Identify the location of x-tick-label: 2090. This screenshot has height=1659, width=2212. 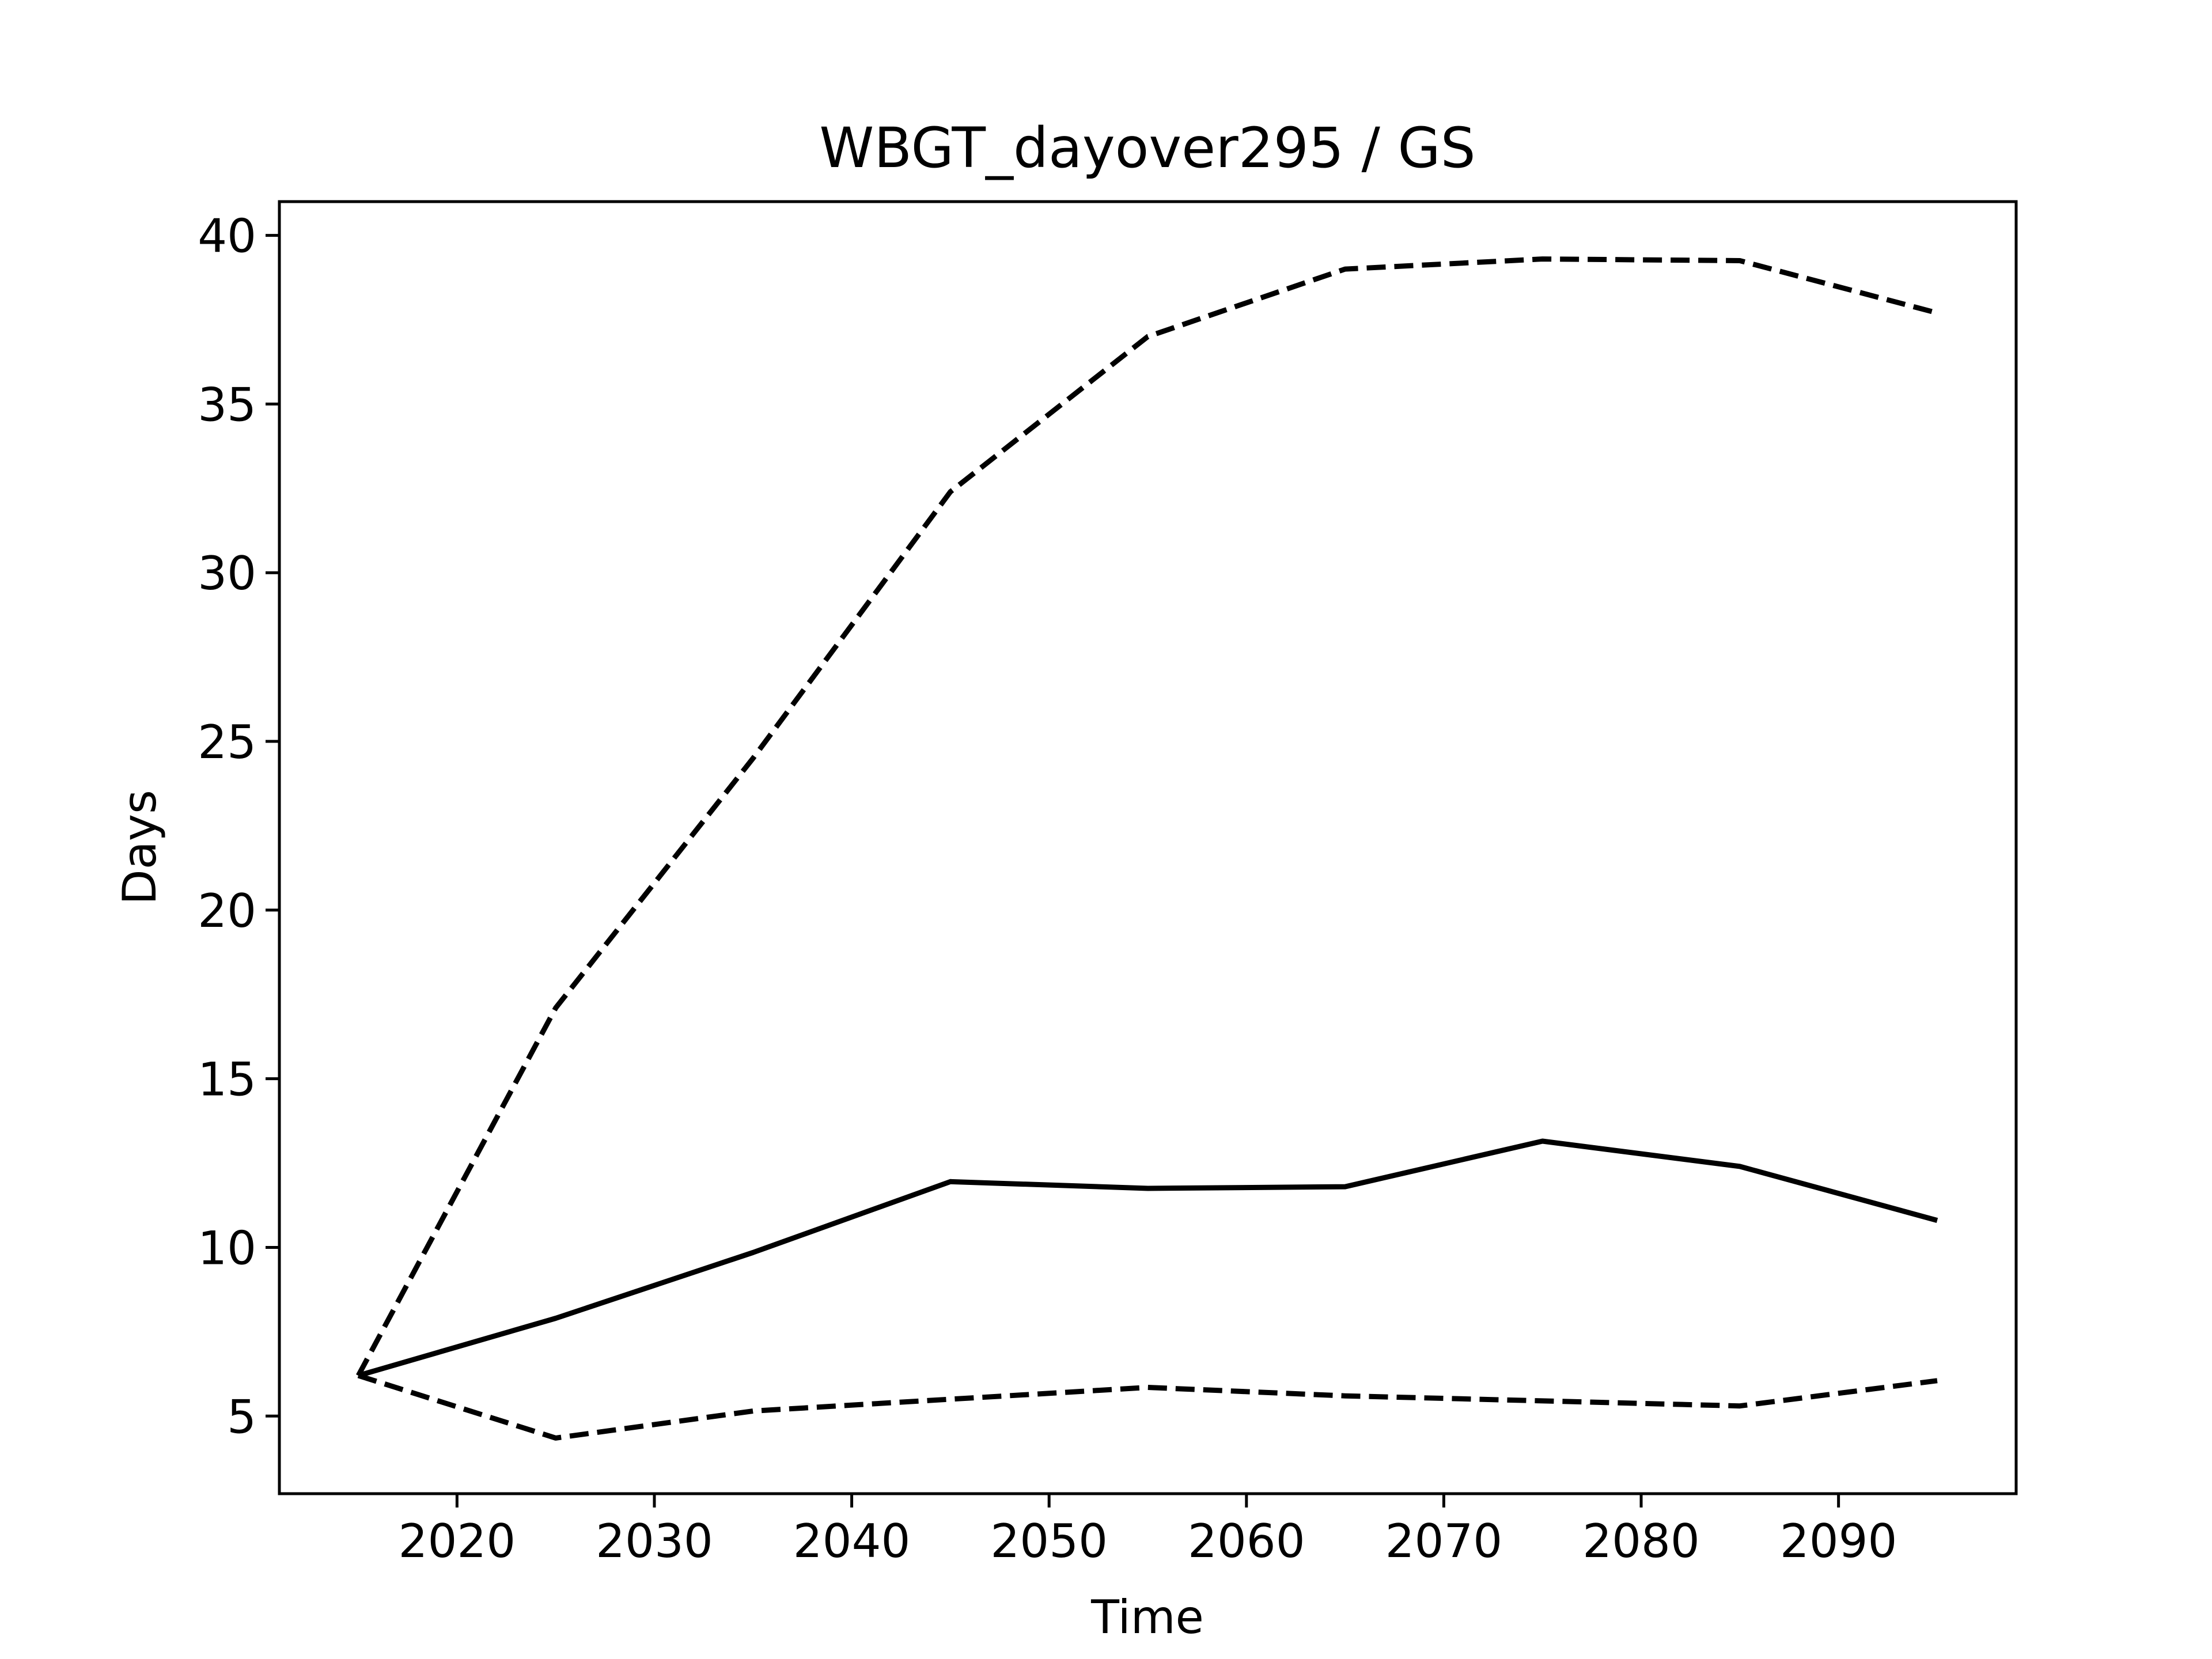
(1838, 1541).